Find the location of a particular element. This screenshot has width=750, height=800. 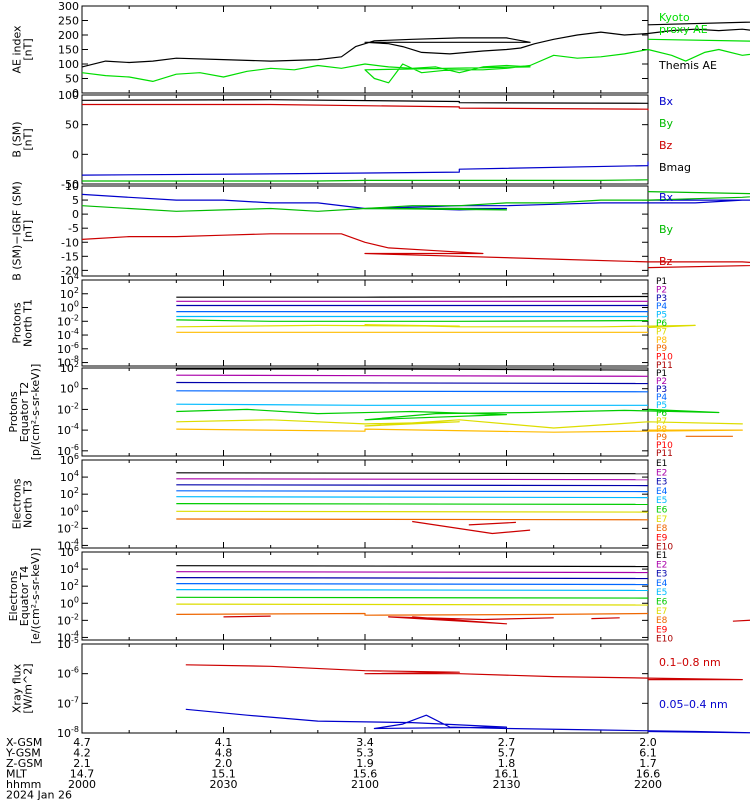

y-tick-label-b_igrf: 5 is located at coordinates (75, 200).